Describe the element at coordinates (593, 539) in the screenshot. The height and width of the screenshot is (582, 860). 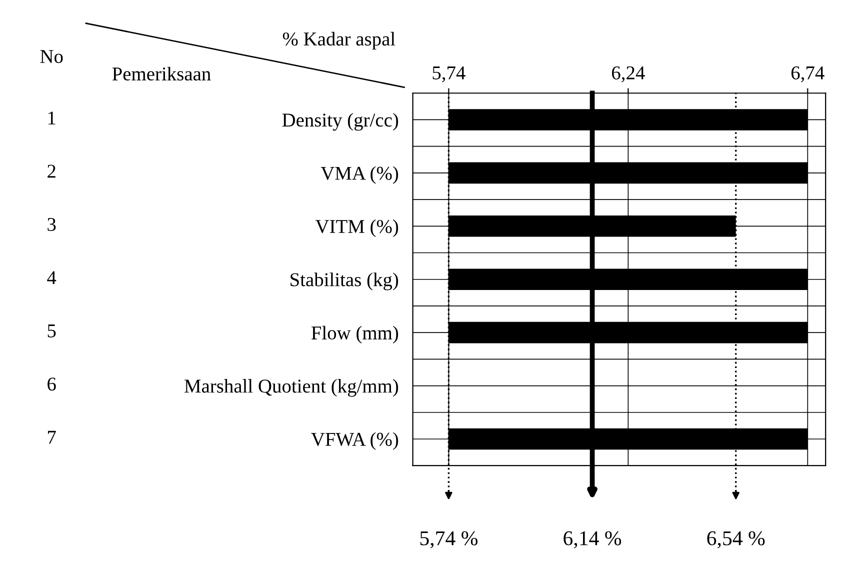
I see `ref-line-label: 6,14 %` at that location.